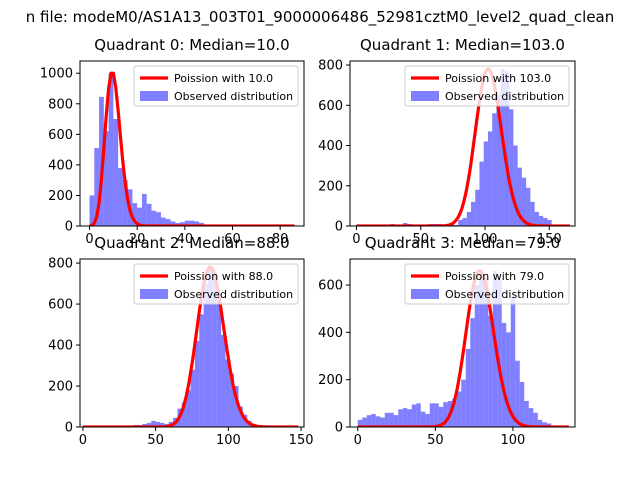 This screenshot has width=640, height=480. Describe the element at coordinates (280, 239) in the screenshot. I see `x-tick-label: 80` at that location.